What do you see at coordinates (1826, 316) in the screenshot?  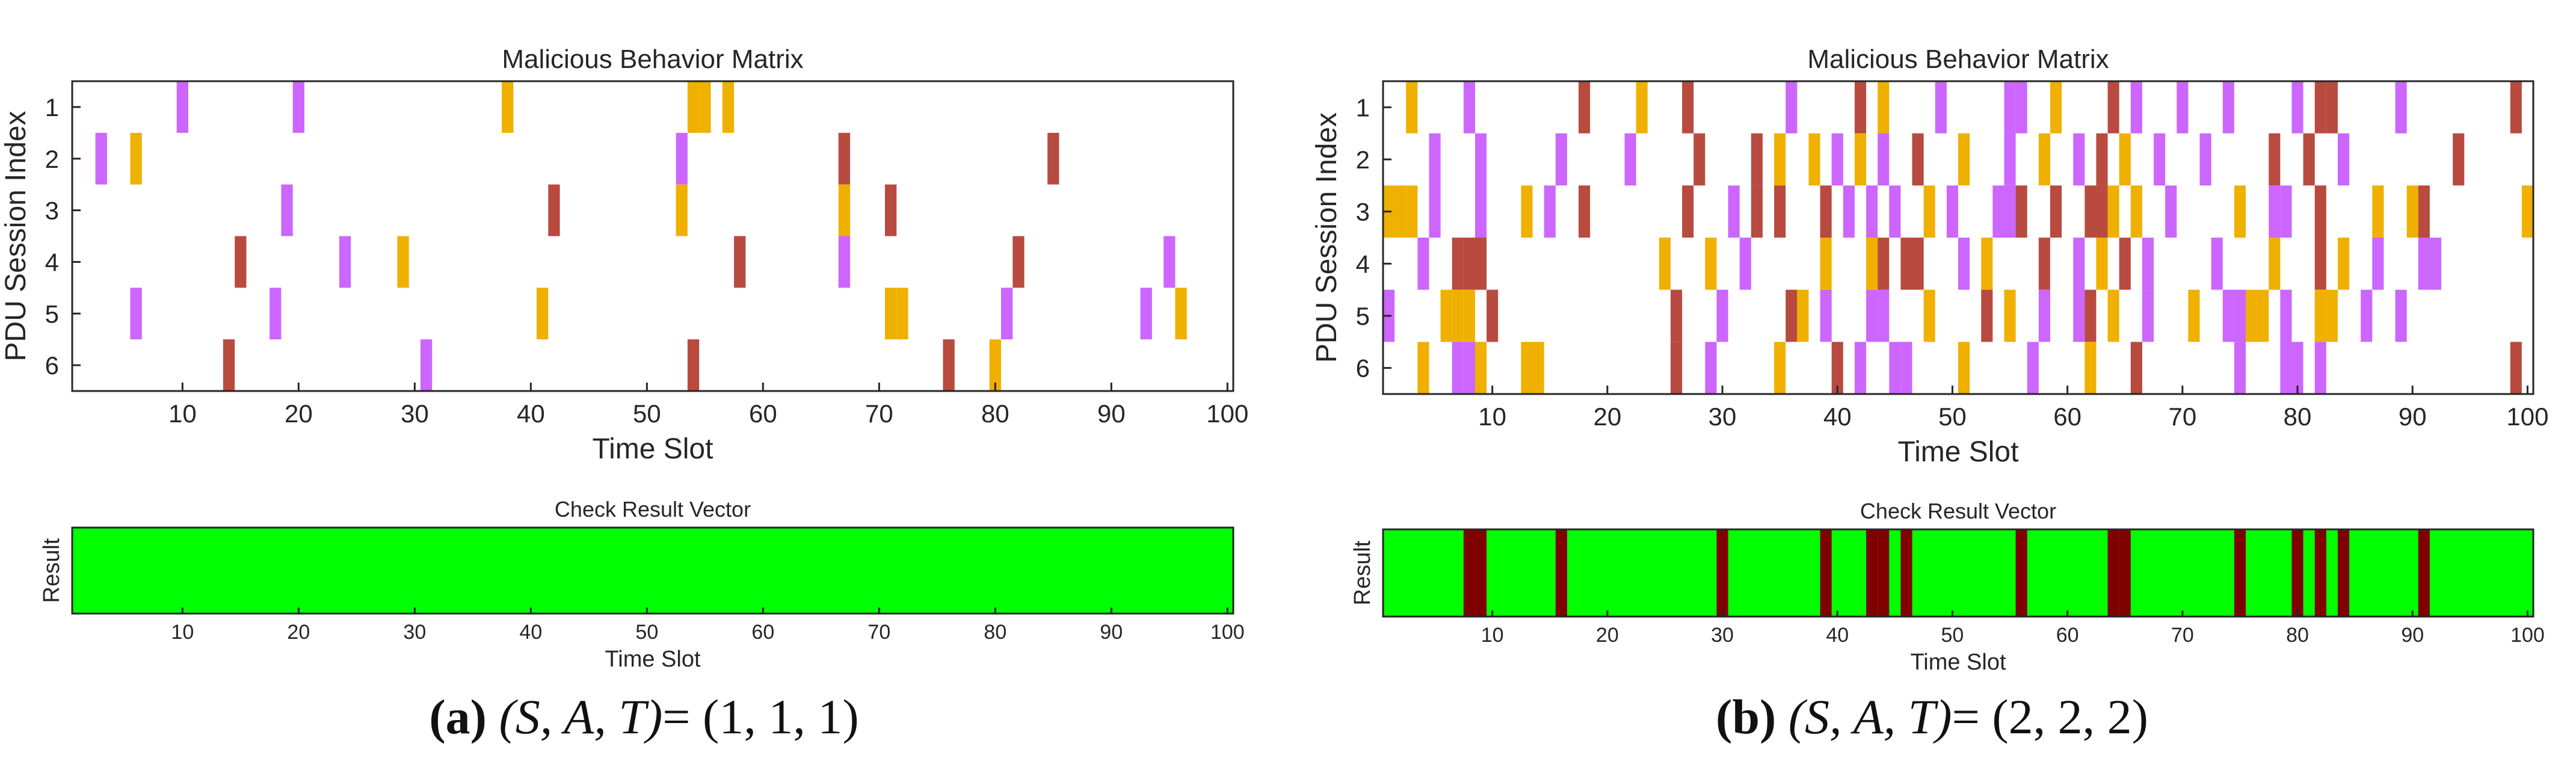 I see `panel-b-cell-r5-t39` at bounding box center [1826, 316].